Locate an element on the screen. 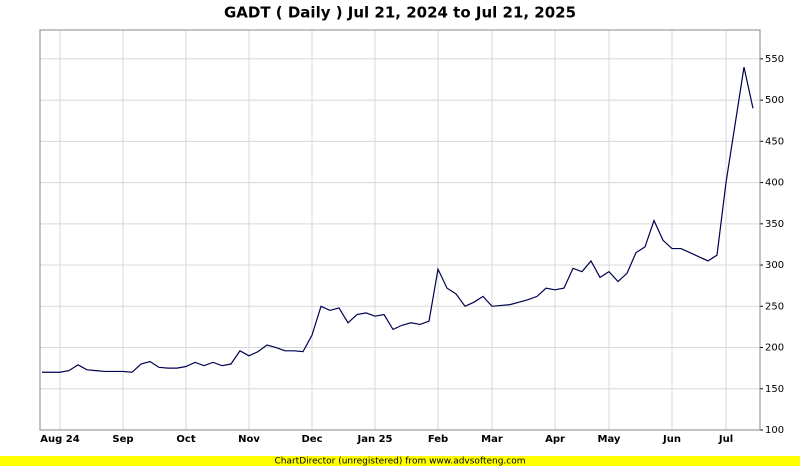  x-tick-label: Apr is located at coordinates (555, 439).